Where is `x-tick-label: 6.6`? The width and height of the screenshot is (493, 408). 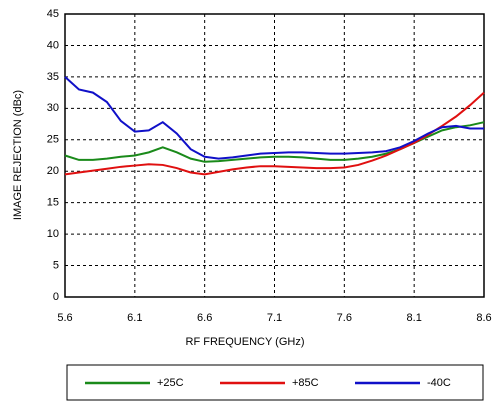
x-tick-label: 6.6 is located at coordinates (204, 318).